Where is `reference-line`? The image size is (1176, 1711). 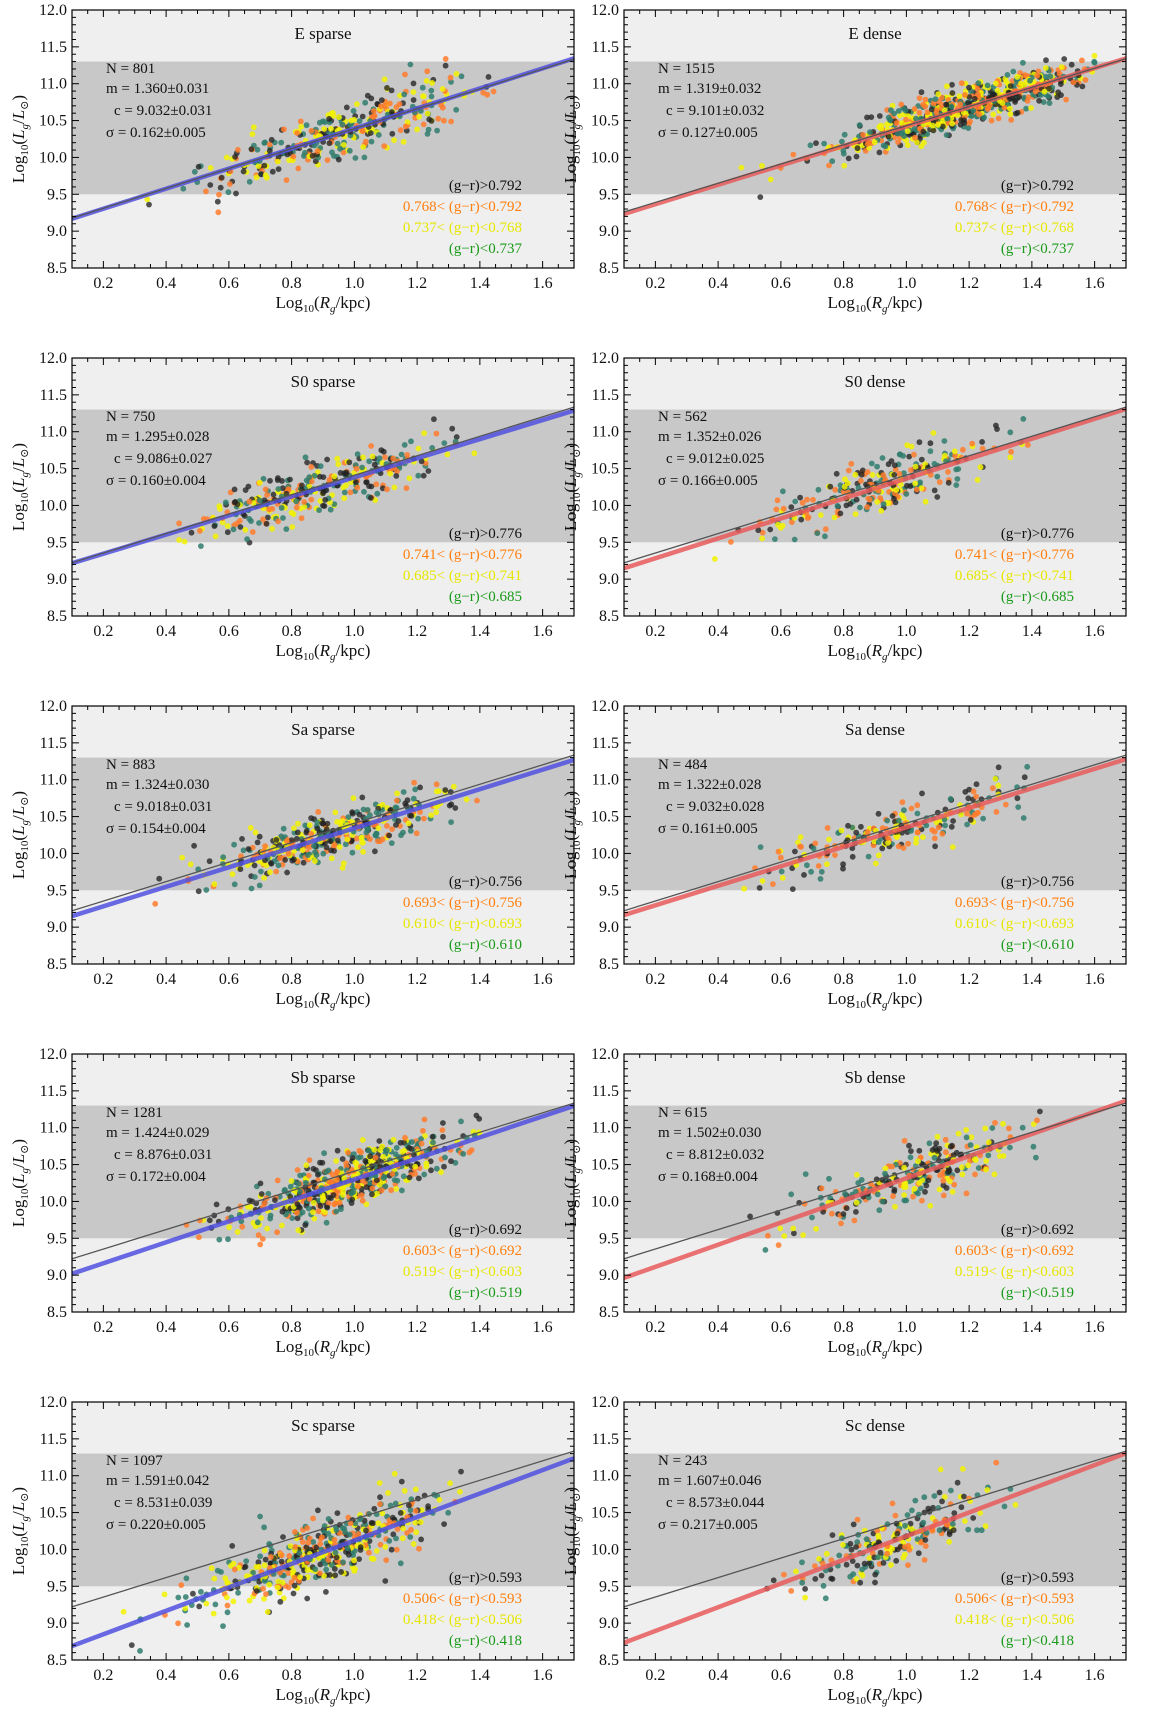 reference-line is located at coordinates (875, 135).